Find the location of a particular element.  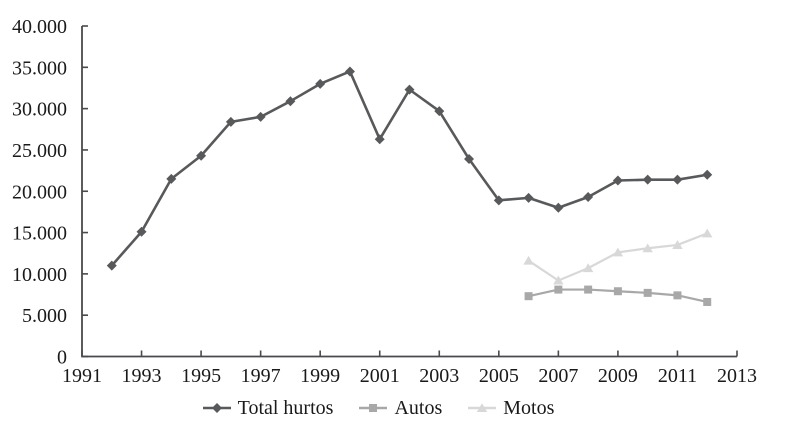

y-tick-label: 40.000 is located at coordinates (39, 27).